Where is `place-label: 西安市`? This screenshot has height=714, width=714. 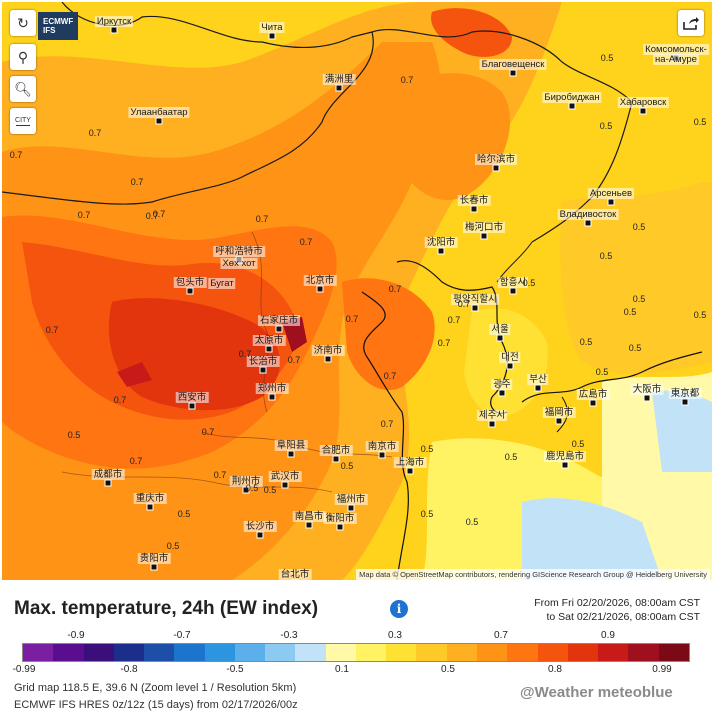
place-label: 西安市 is located at coordinates (192, 397).